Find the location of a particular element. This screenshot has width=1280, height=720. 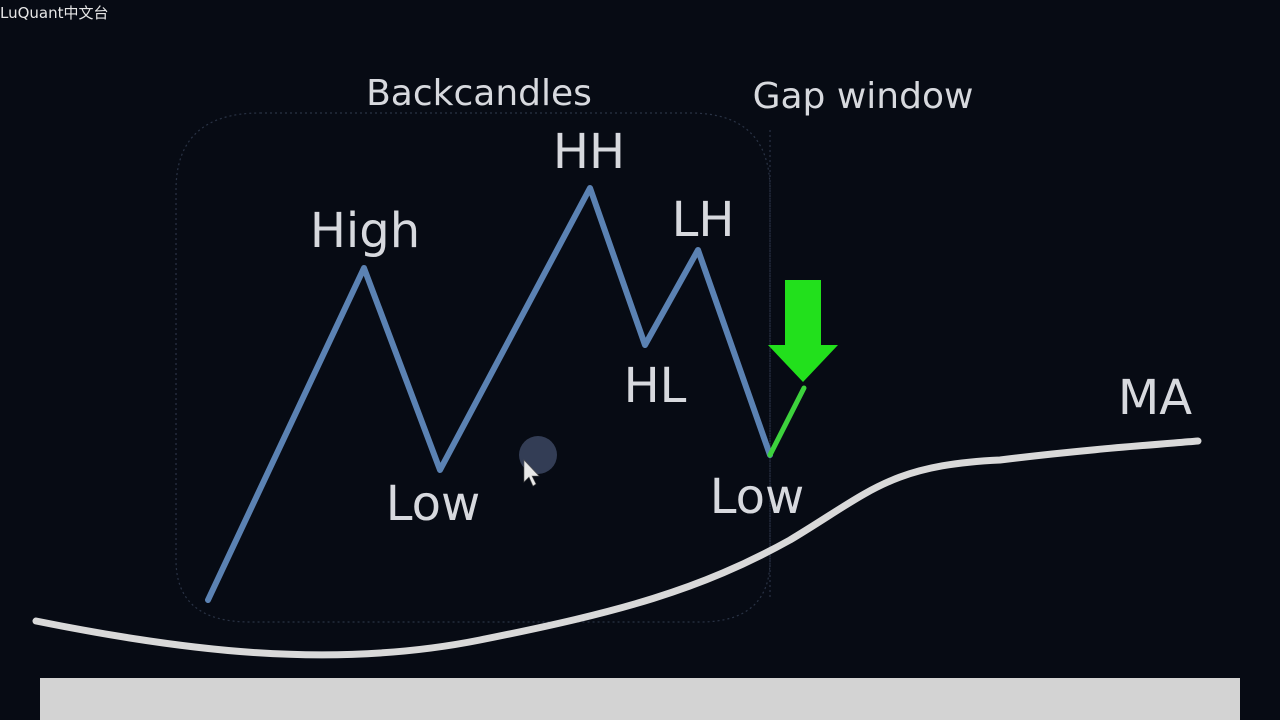

label-ma: MA is located at coordinates (1155, 398).